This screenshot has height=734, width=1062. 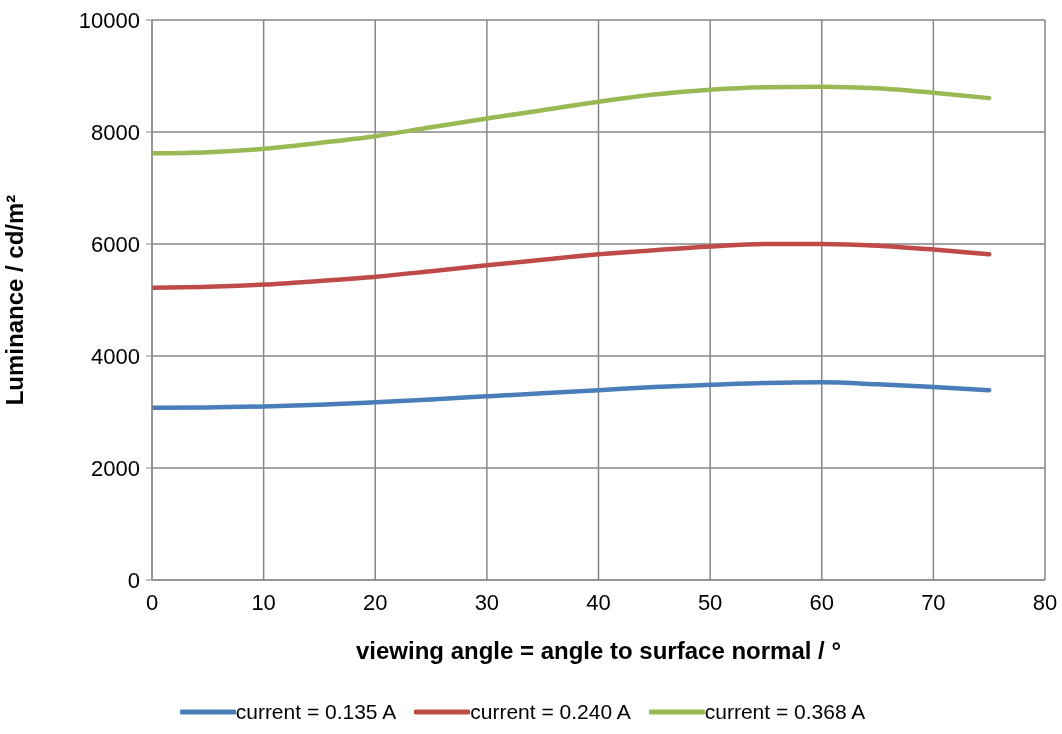 I want to click on x-tick-label: 0, so click(x=152, y=602).